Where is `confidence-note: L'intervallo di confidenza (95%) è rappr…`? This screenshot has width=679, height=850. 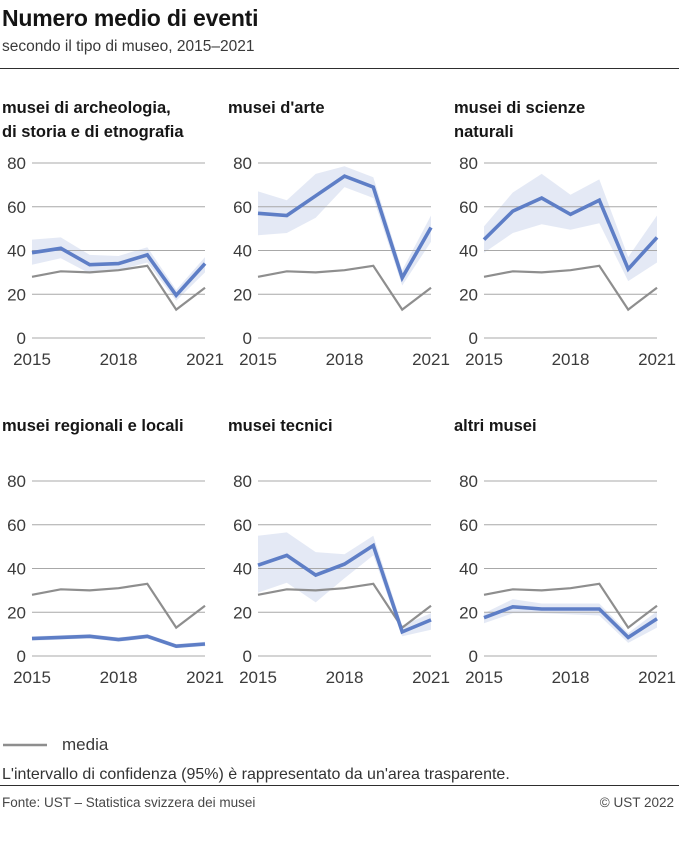
confidence-note: L'intervallo di confidenza (95%) è rappr… is located at coordinates (256, 774).